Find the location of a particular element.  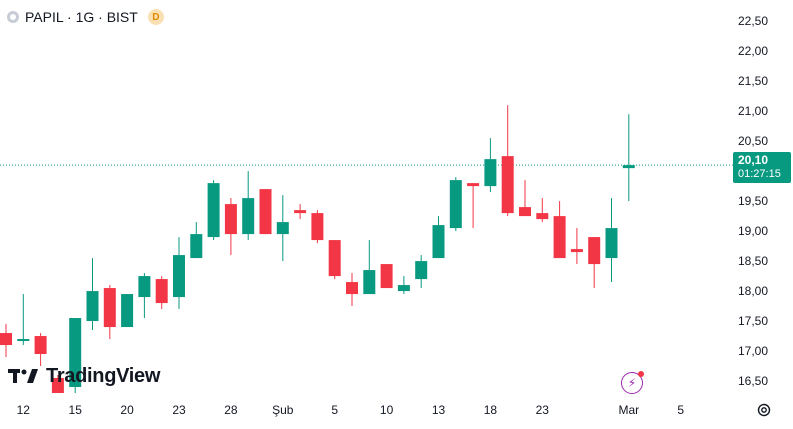

price-tick-label: 20,50 is located at coordinates (753, 141).